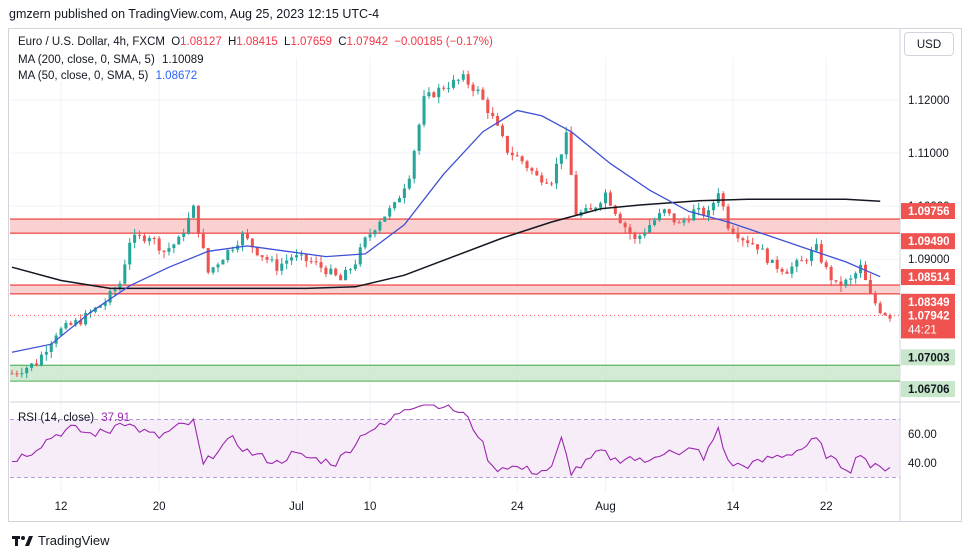 This screenshot has height=557, width=970. What do you see at coordinates (22, 540) in the screenshot?
I see `tradingview-logo-icon` at bounding box center [22, 540].